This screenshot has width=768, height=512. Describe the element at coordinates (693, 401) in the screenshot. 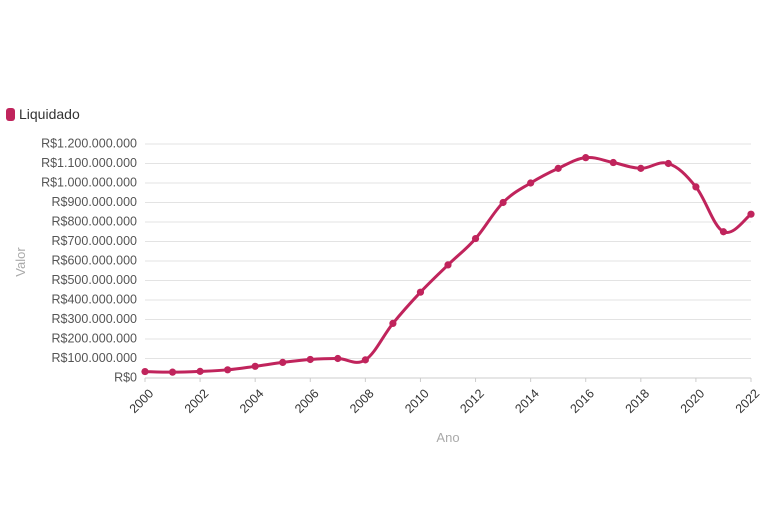

I see `x-tick-label: 2020` at that location.